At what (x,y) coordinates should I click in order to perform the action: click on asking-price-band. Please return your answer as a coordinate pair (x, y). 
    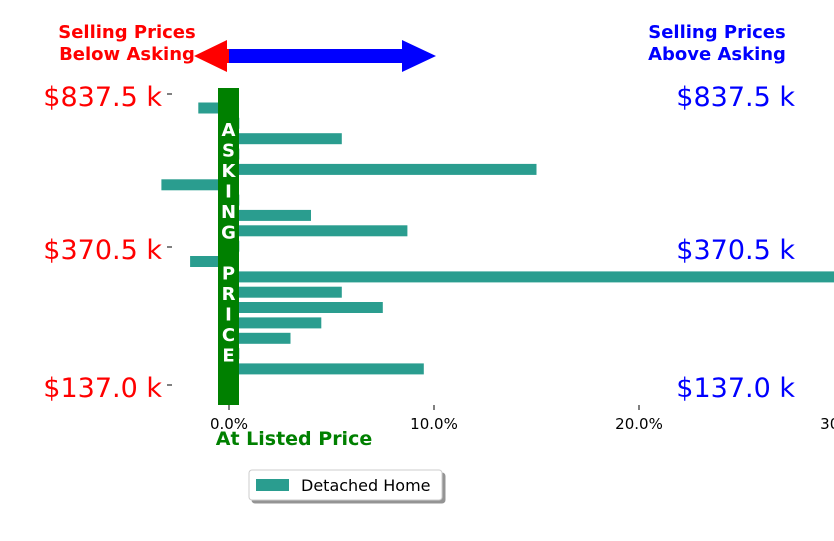
    Looking at the image, I should click on (228, 246).